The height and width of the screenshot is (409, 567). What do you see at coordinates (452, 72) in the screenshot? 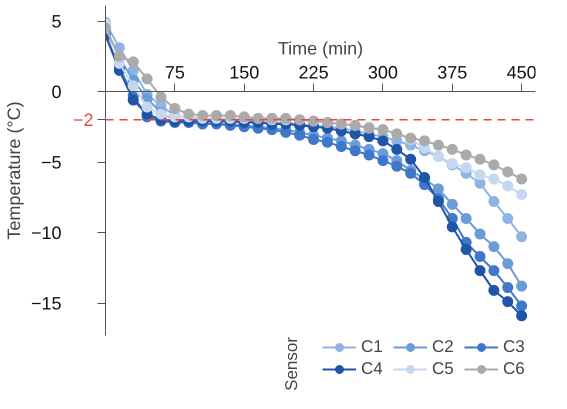
I see `x-tick-label: 375` at bounding box center [452, 72].